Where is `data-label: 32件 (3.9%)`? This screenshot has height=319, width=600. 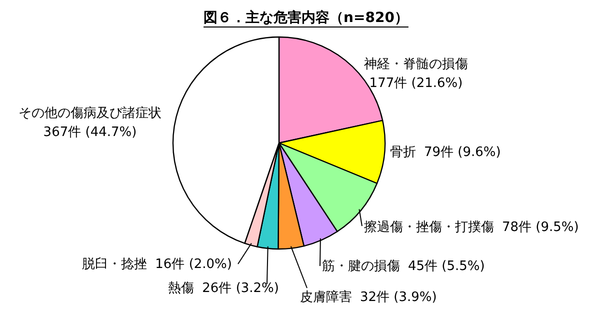 data-label: 32件 (3.9%) is located at coordinates (398, 297).